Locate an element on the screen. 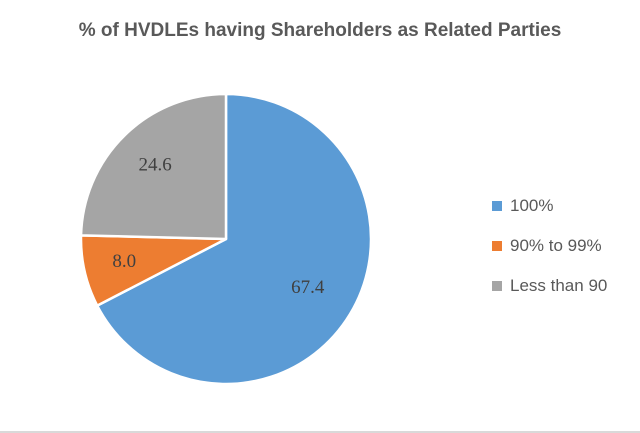 The image size is (640, 433). data-label-less-than-90: 24.6 is located at coordinates (154, 165).